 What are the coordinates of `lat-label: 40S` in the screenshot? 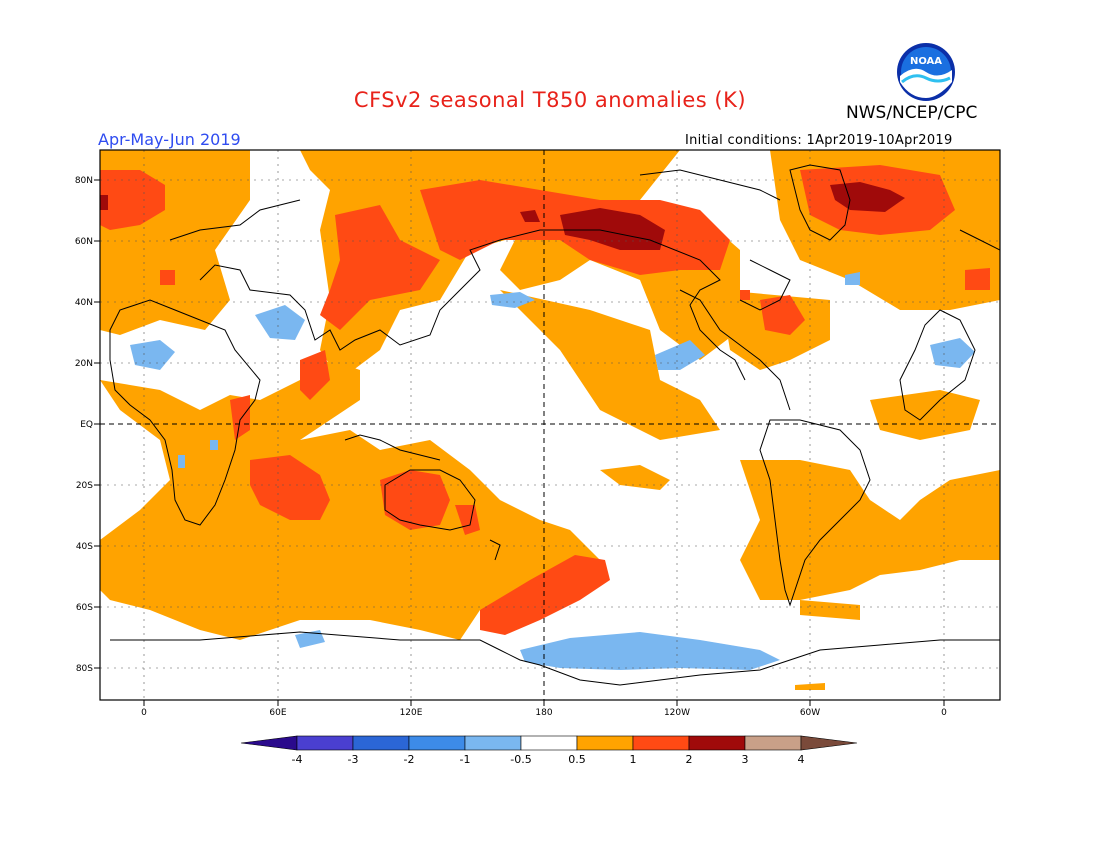 It's located at (84, 547).